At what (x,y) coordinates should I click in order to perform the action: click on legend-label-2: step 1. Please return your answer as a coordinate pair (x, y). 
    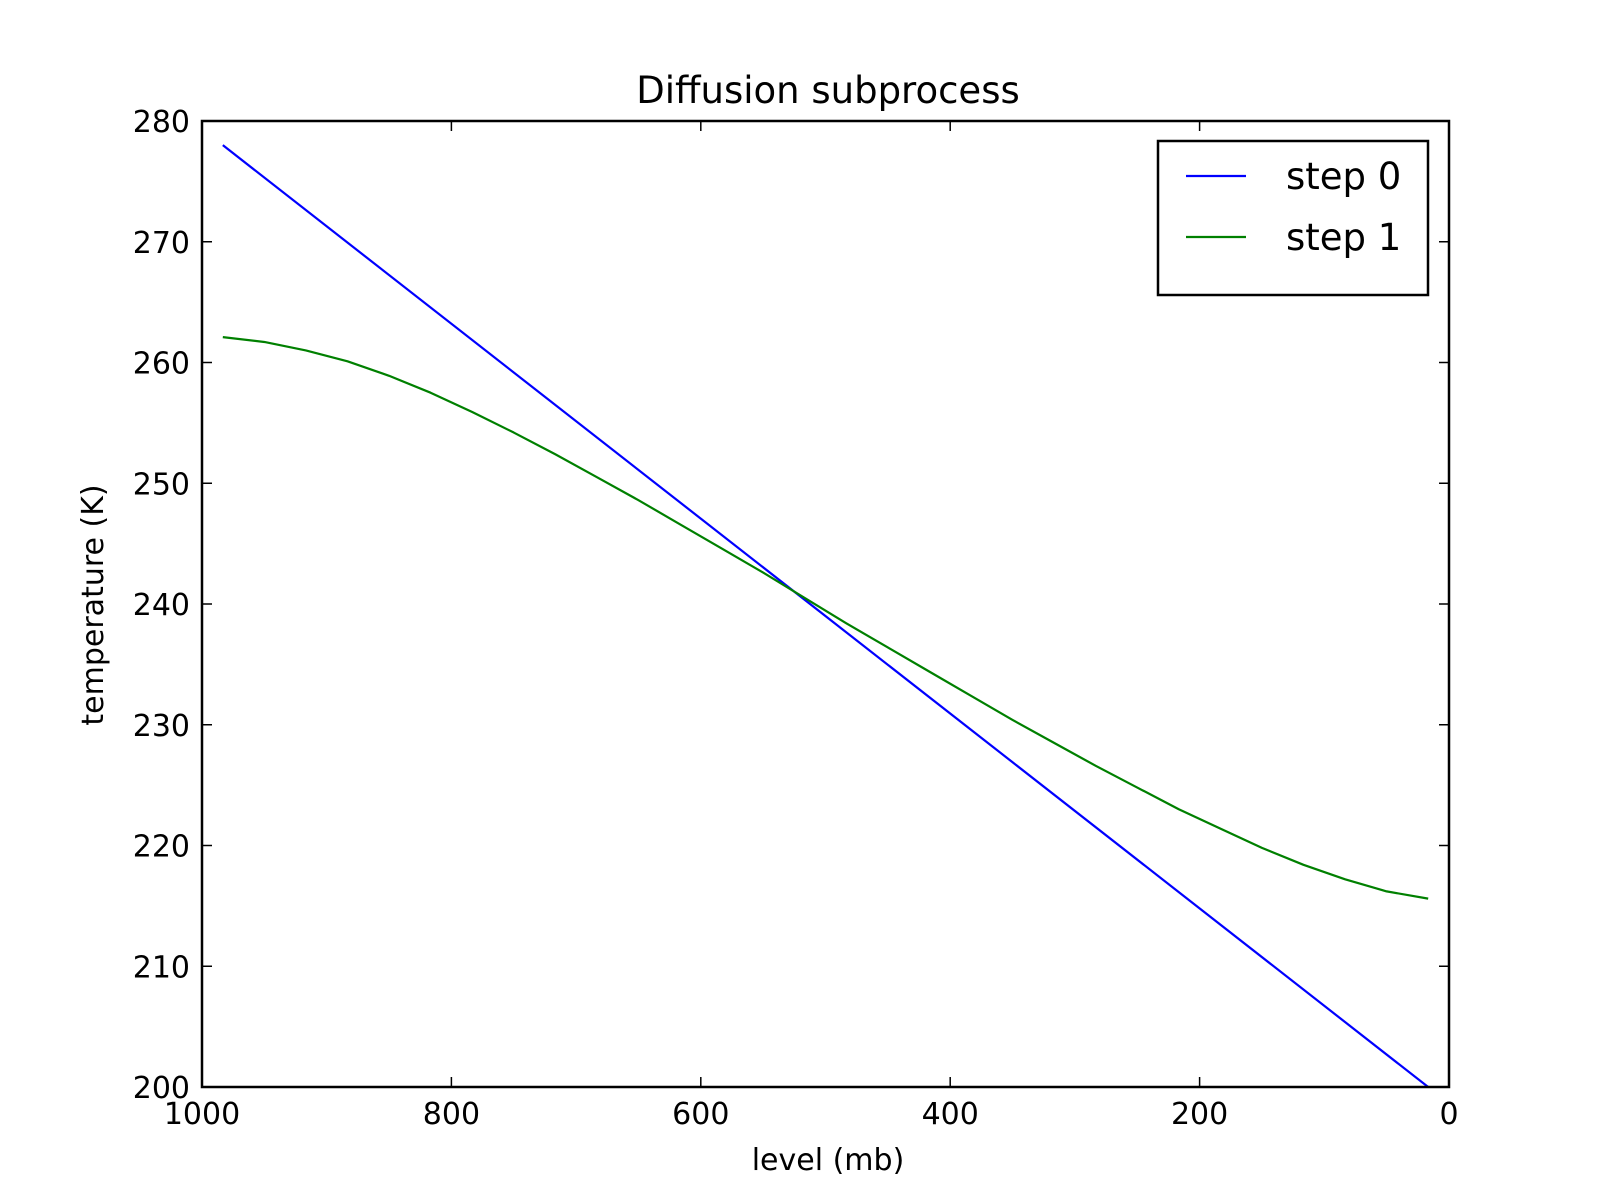
    Looking at the image, I should click on (1343, 237).